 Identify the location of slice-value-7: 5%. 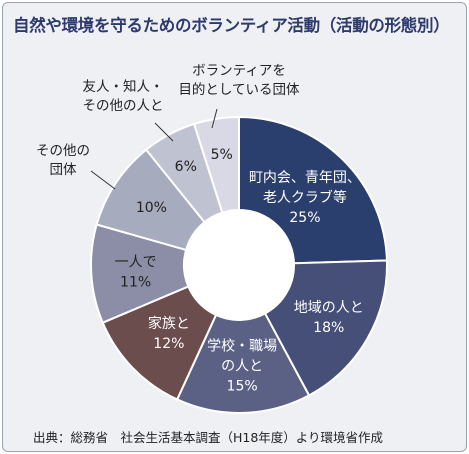
(222, 155).